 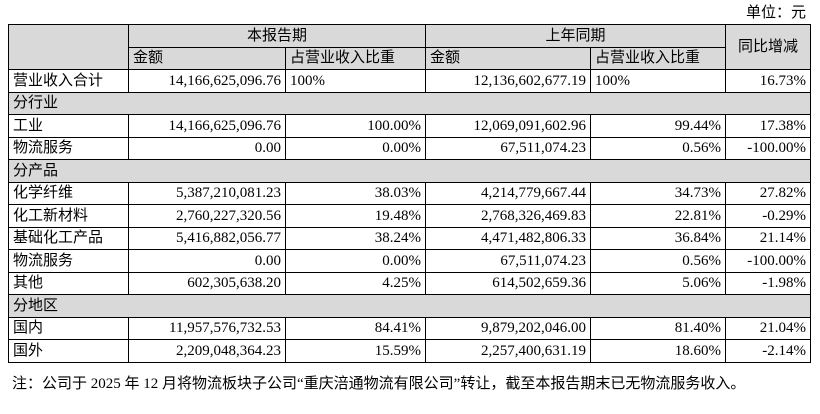 I want to click on row-label: 其他, so click(x=68, y=283).